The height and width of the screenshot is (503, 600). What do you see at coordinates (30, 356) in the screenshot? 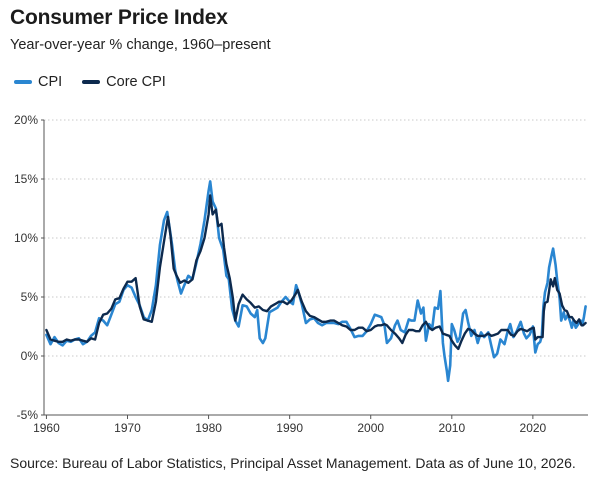
I see `y-tick-label: 0%` at bounding box center [30, 356].